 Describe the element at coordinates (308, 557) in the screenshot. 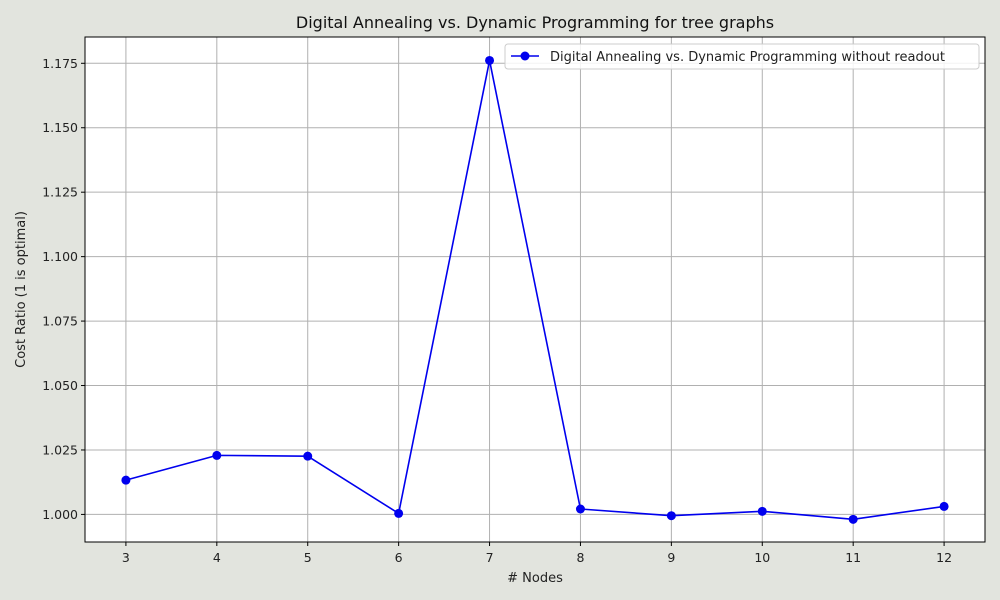

I see `x-tick-label: 5` at that location.